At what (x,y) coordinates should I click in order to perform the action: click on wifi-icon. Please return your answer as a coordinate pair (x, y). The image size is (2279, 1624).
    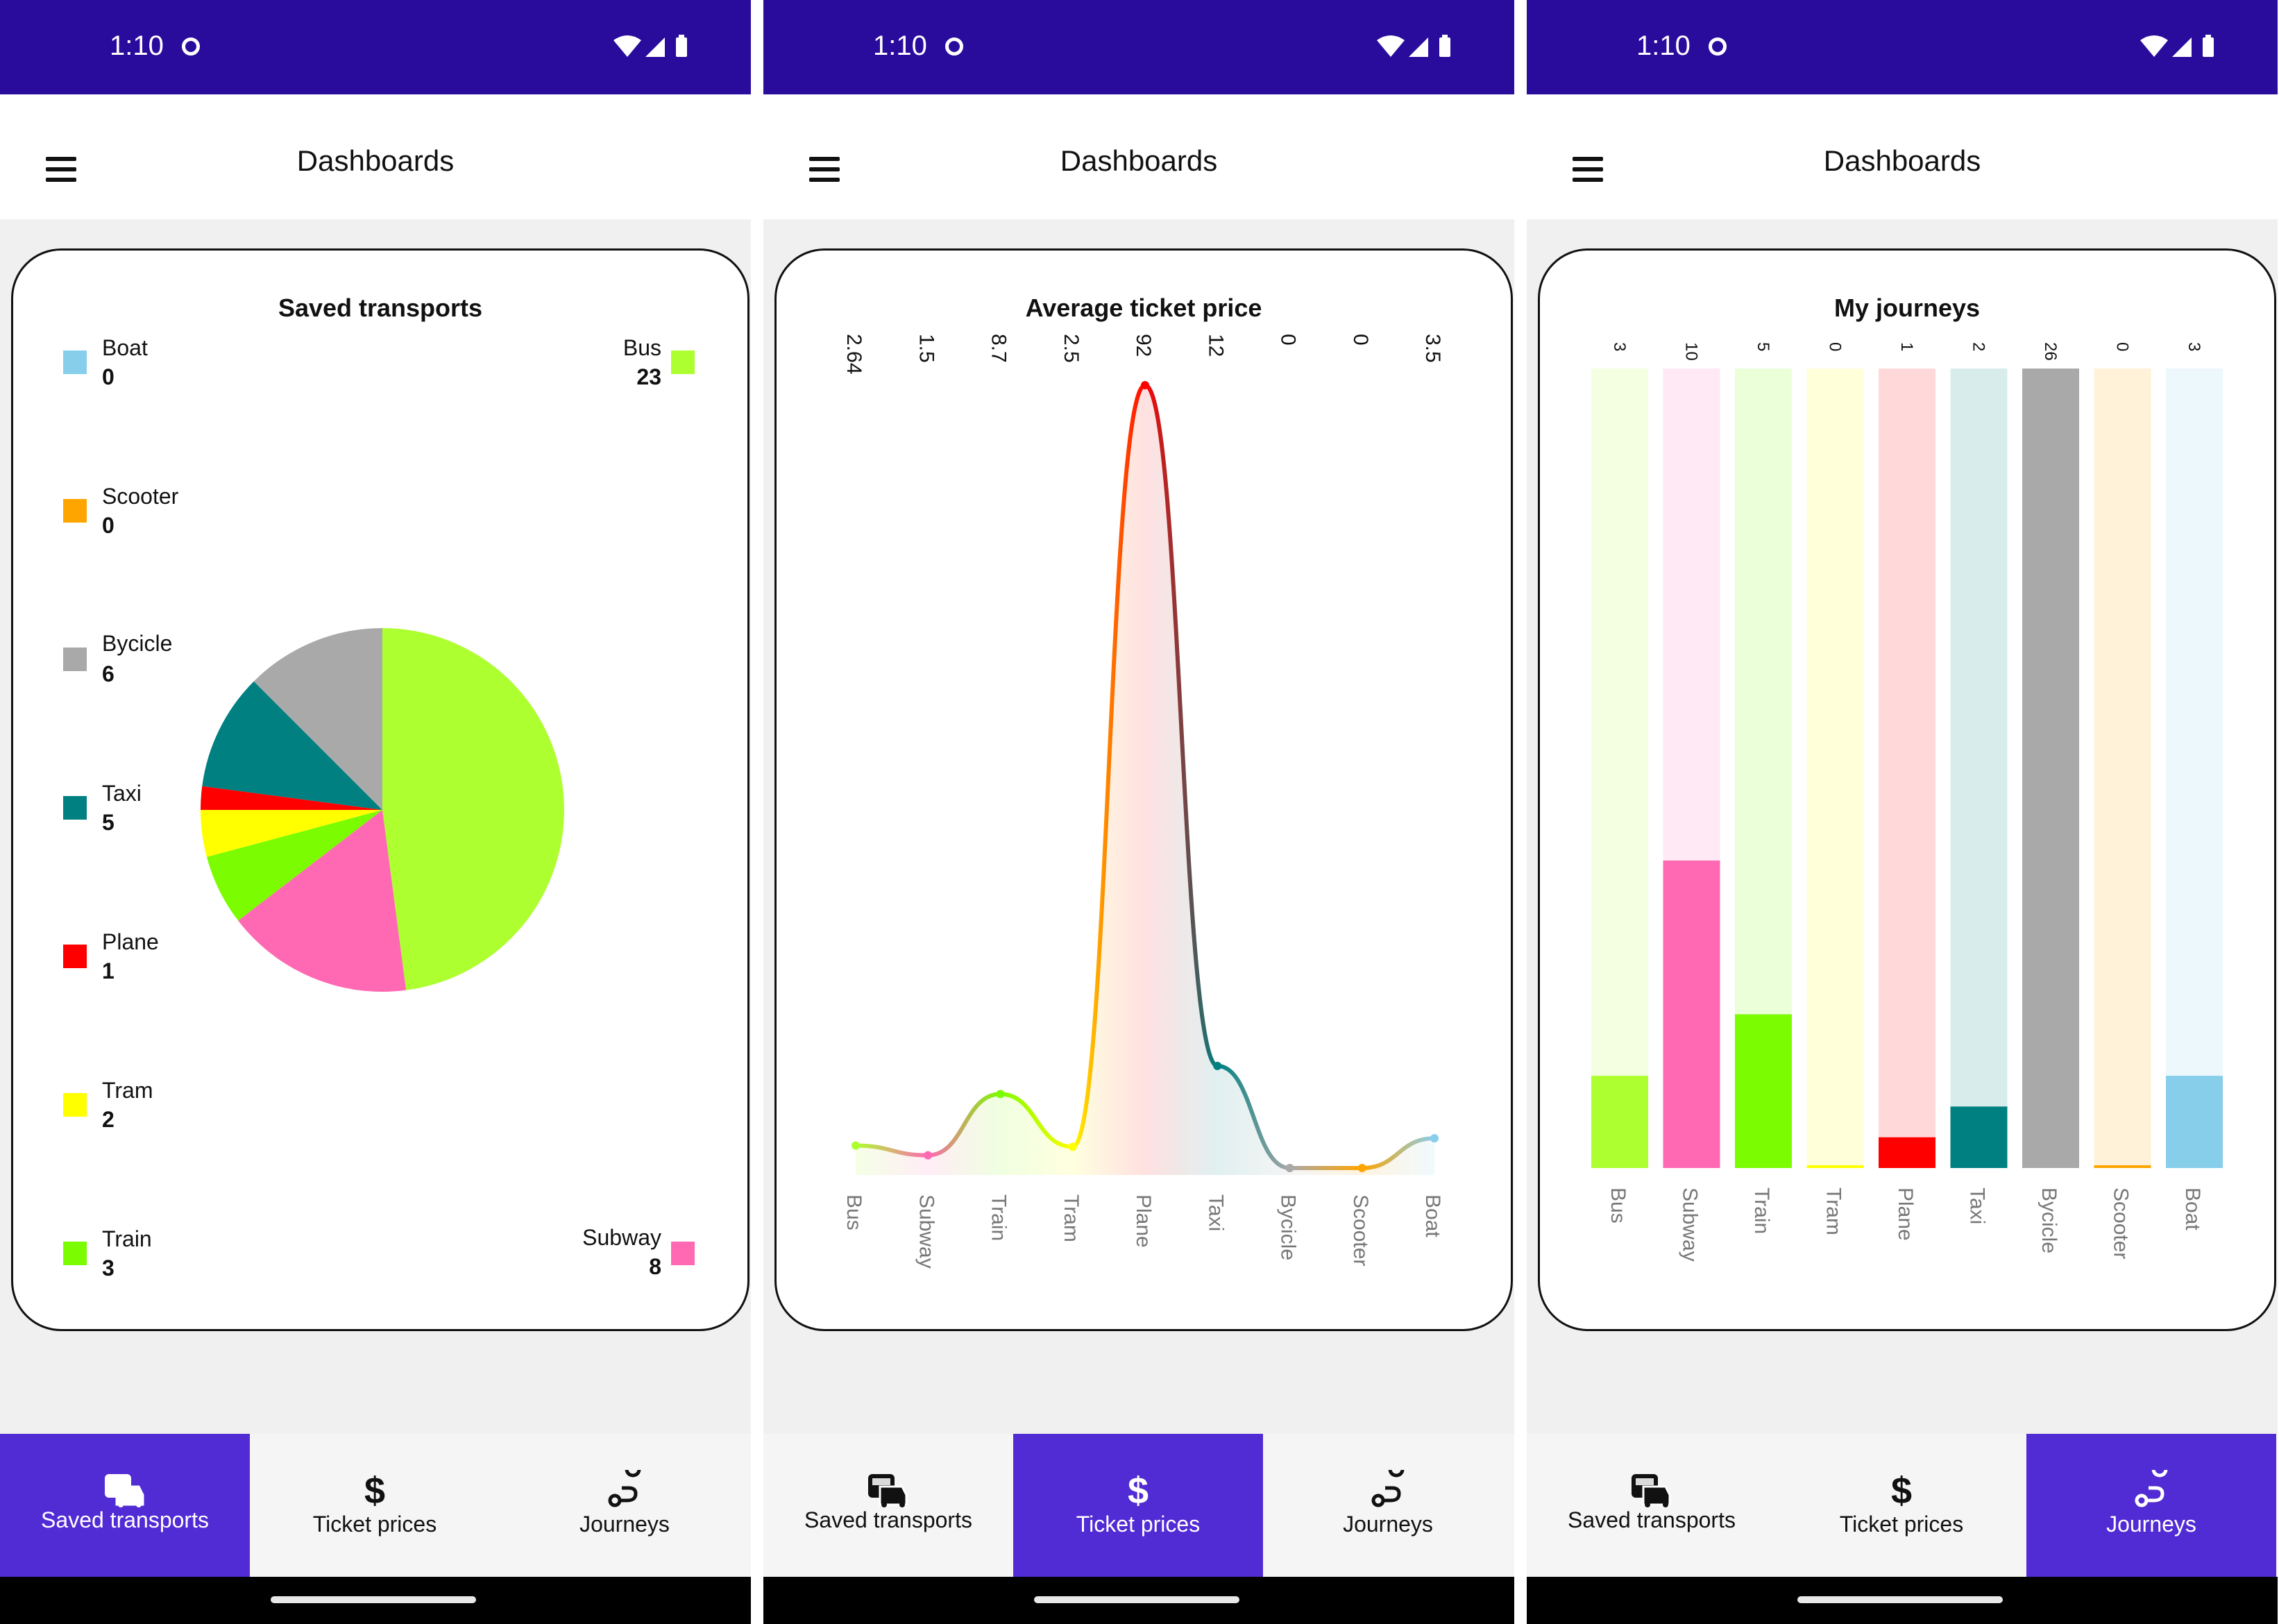
    Looking at the image, I should click on (627, 46).